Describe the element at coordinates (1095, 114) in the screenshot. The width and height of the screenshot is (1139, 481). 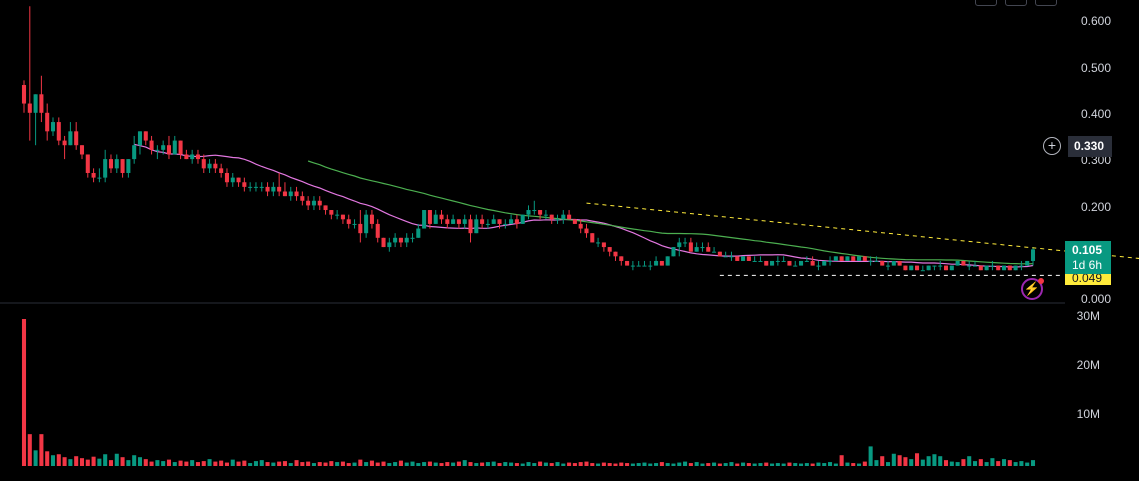
I see `price-tick-label: 0.400` at that location.